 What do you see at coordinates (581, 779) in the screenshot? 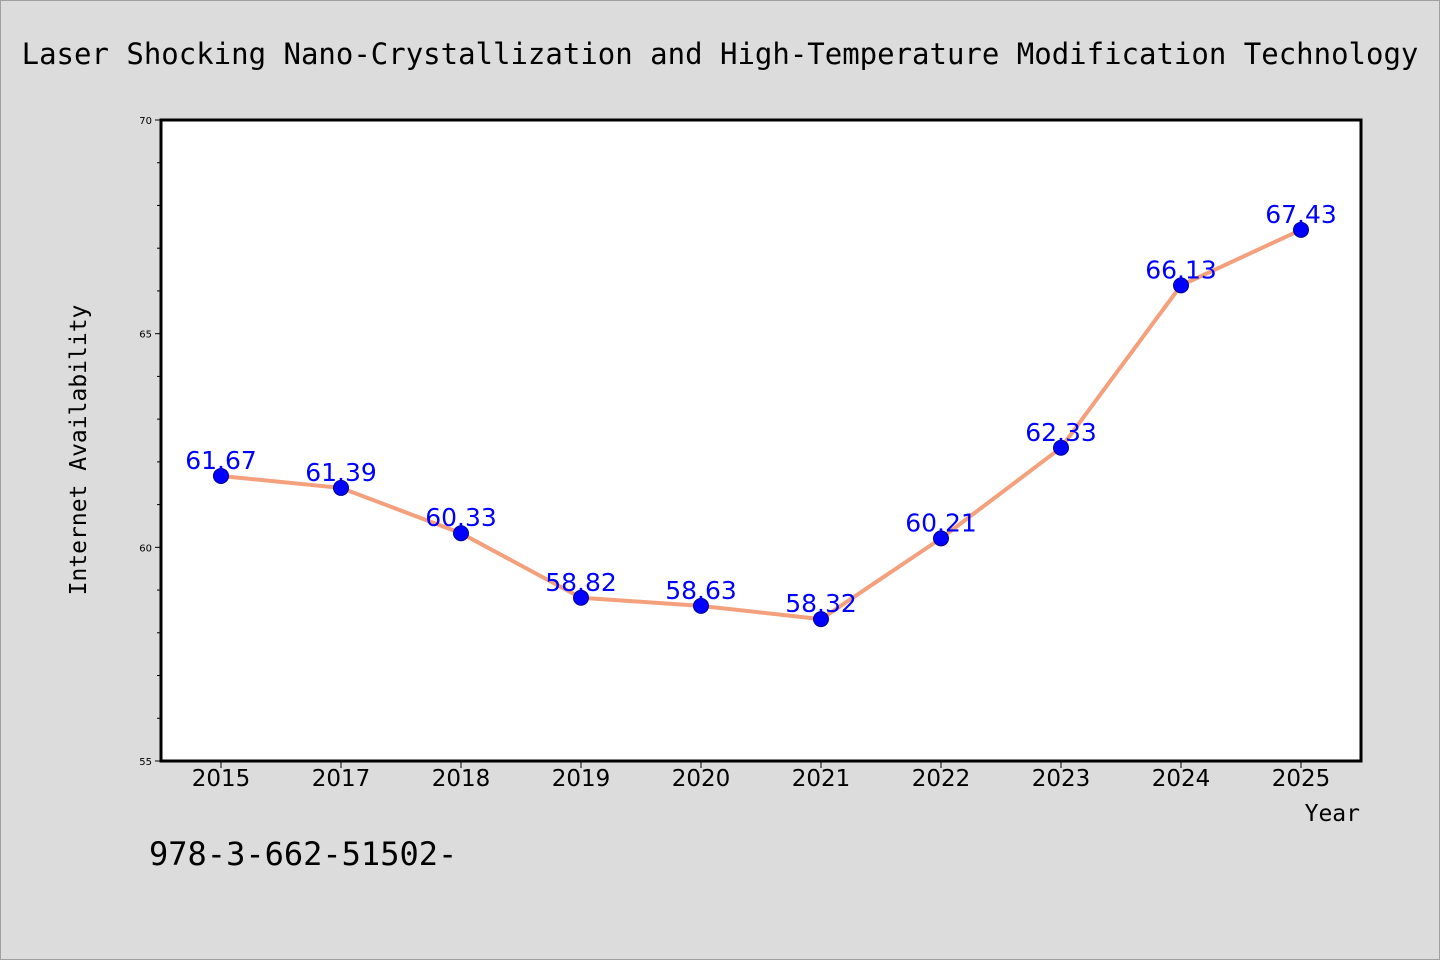
I see `x-tick-label: 2019` at bounding box center [581, 779].